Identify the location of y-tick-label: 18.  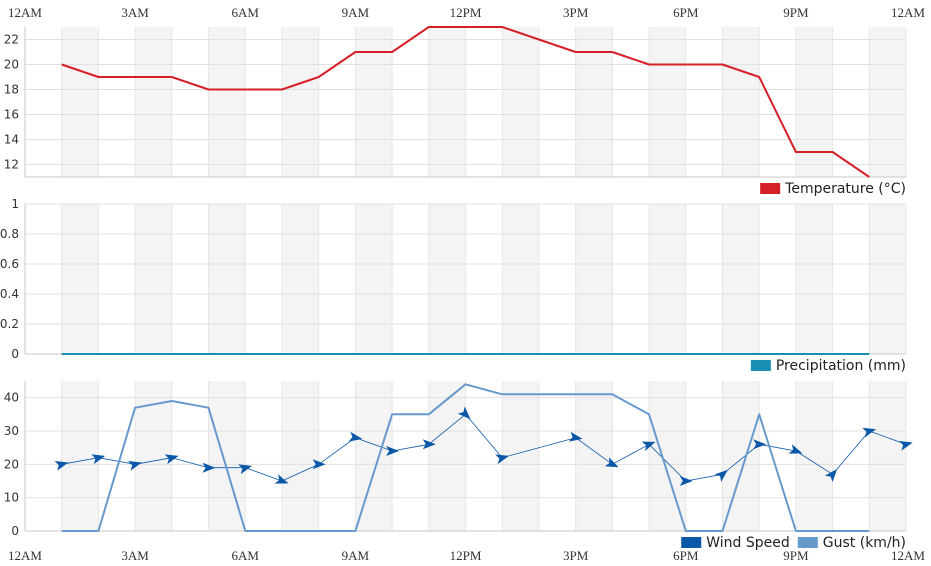
(11, 90).